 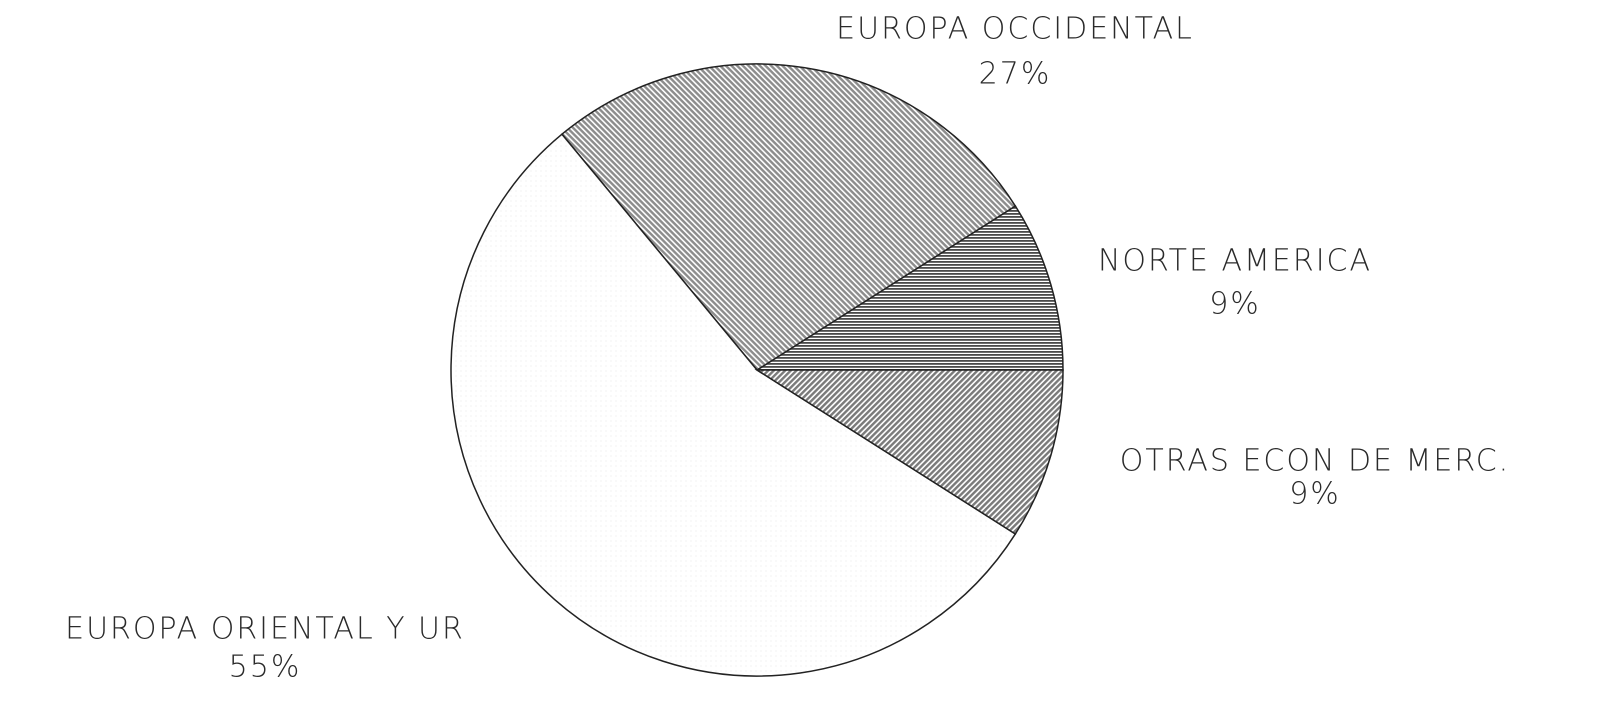 I want to click on slice-label: NORTE AMERICA, so click(x=1235, y=261).